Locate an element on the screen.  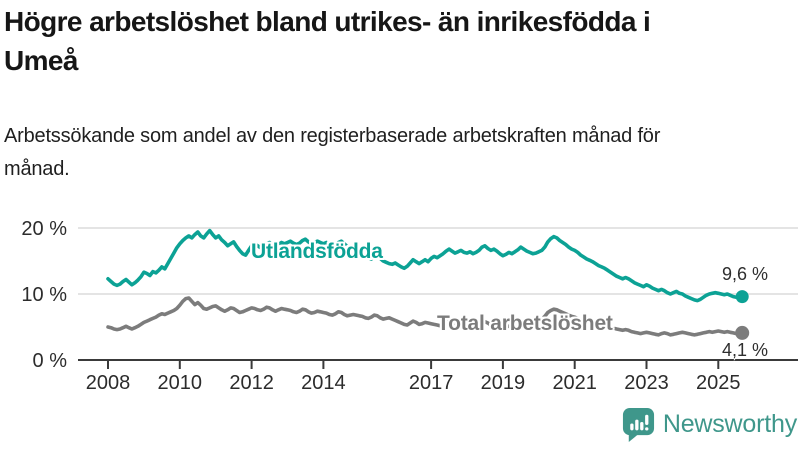
x-tick-label: 2010 is located at coordinates (180, 383).